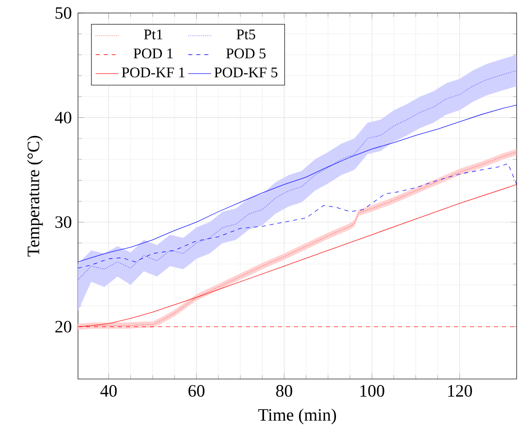  I want to click on x-tick-label: 80, so click(284, 391).